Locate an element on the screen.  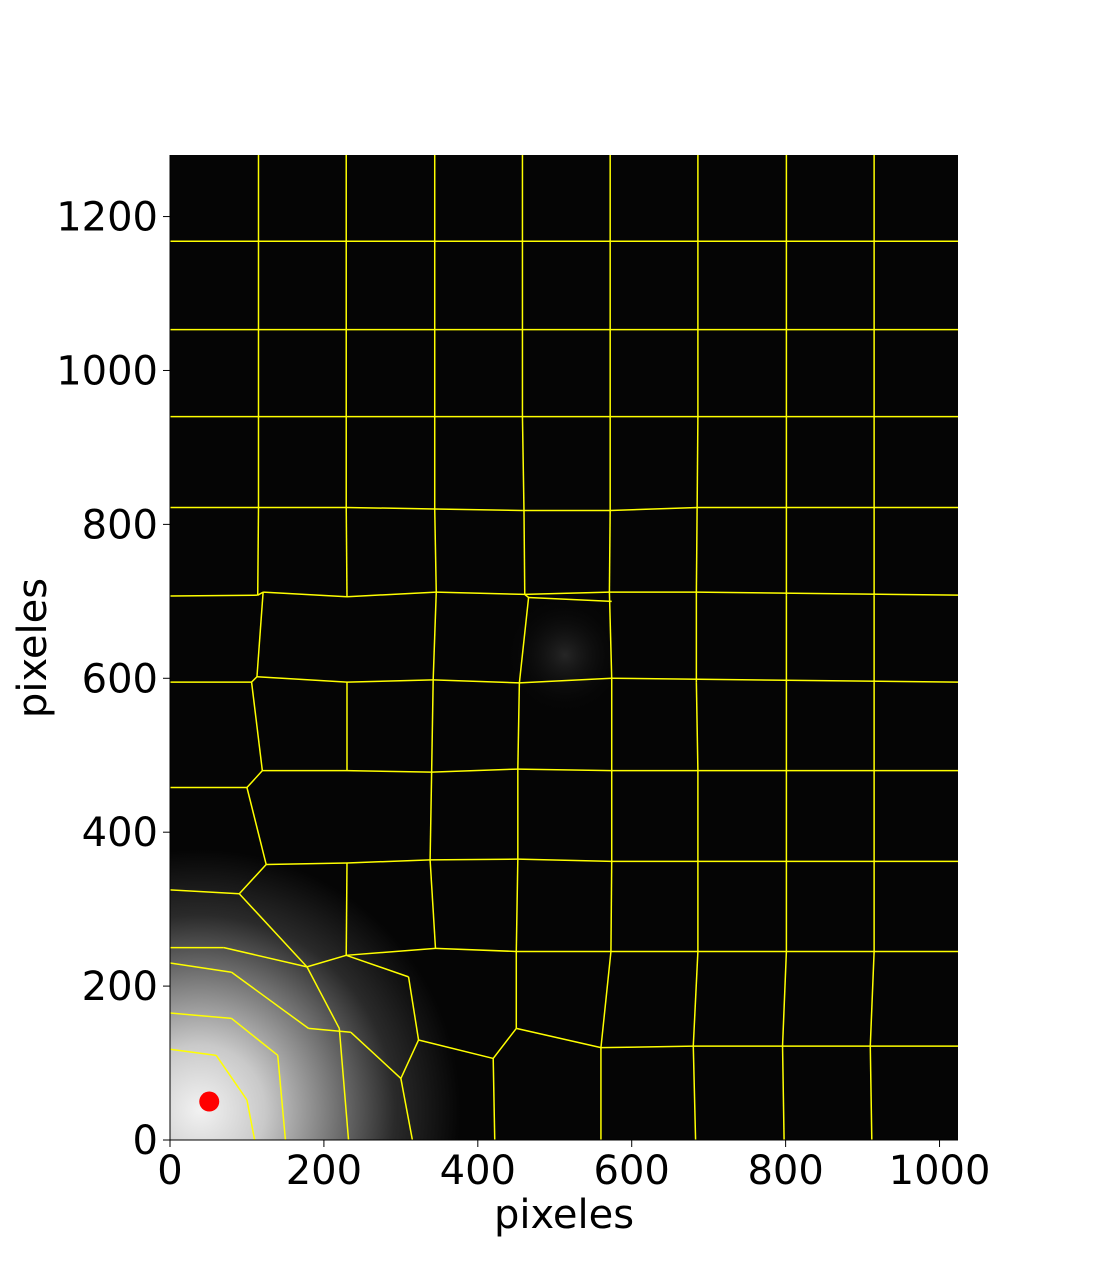
x-tick-label: 600 is located at coordinates (632, 1171).